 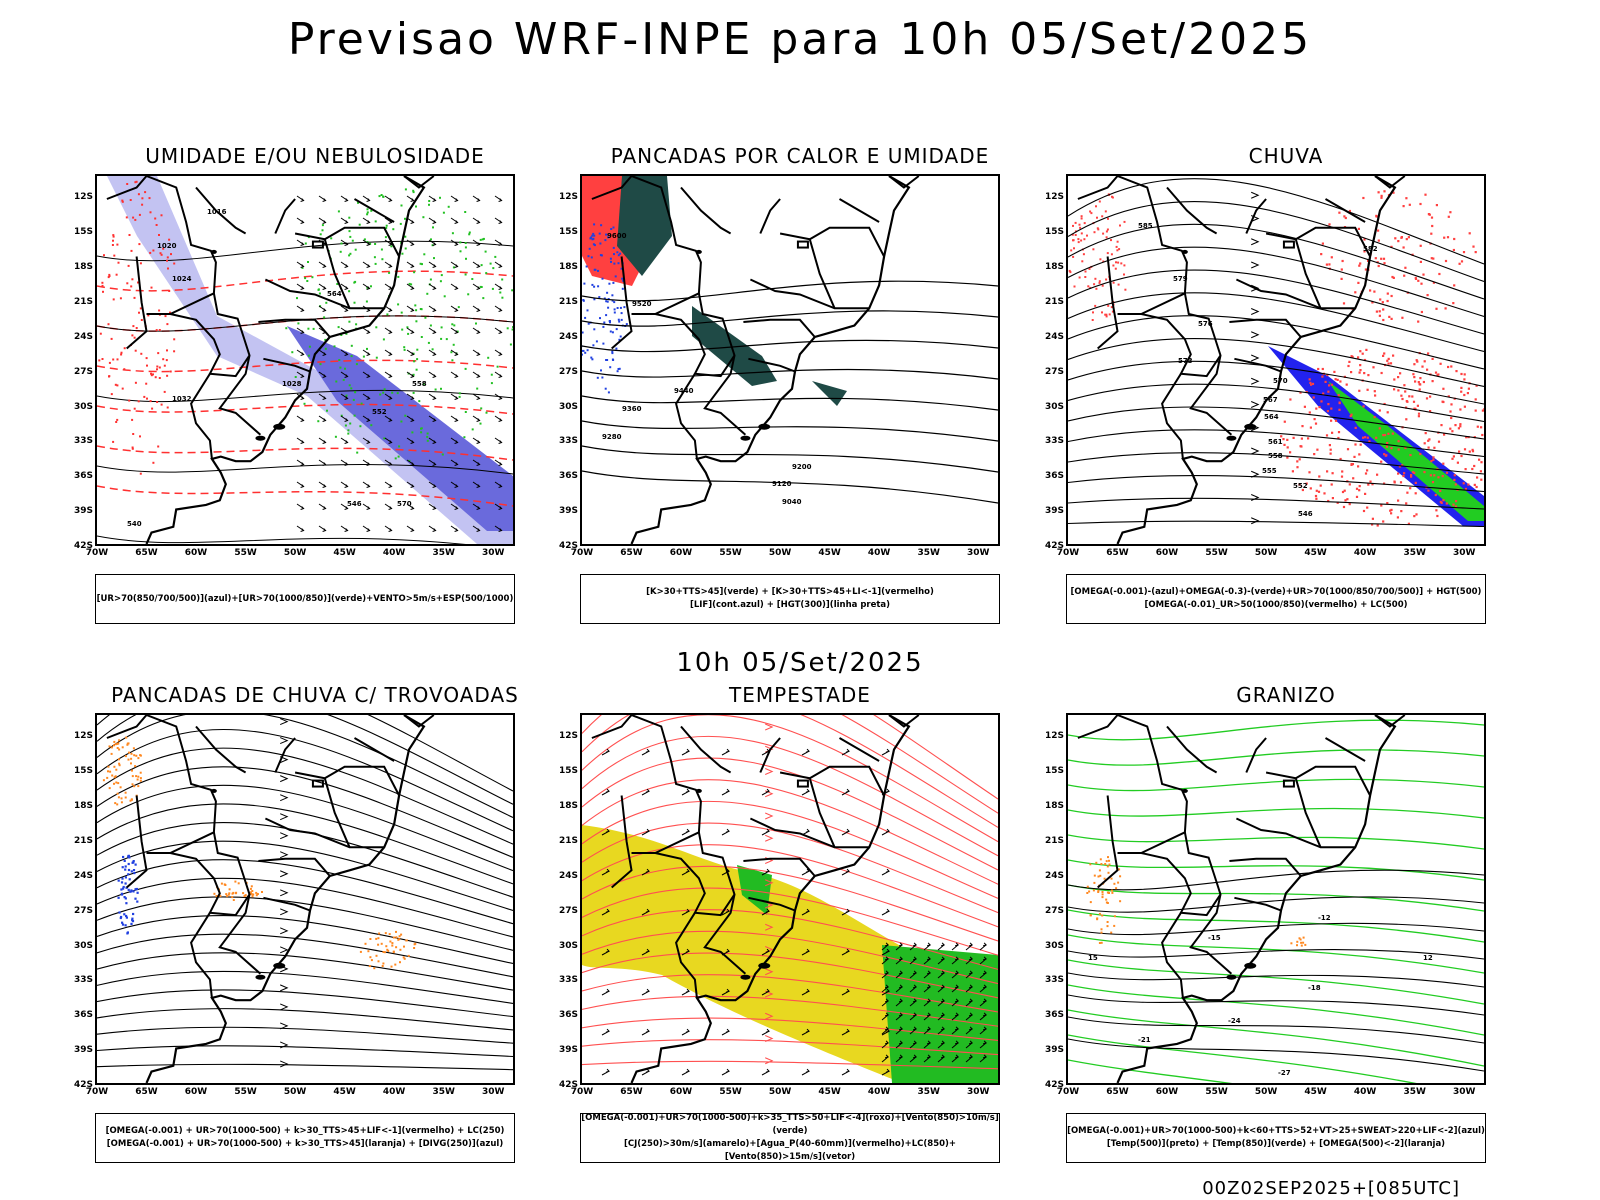 What do you see at coordinates (1269, 471) in the screenshot?
I see `contour-label: 555` at bounding box center [1269, 471].